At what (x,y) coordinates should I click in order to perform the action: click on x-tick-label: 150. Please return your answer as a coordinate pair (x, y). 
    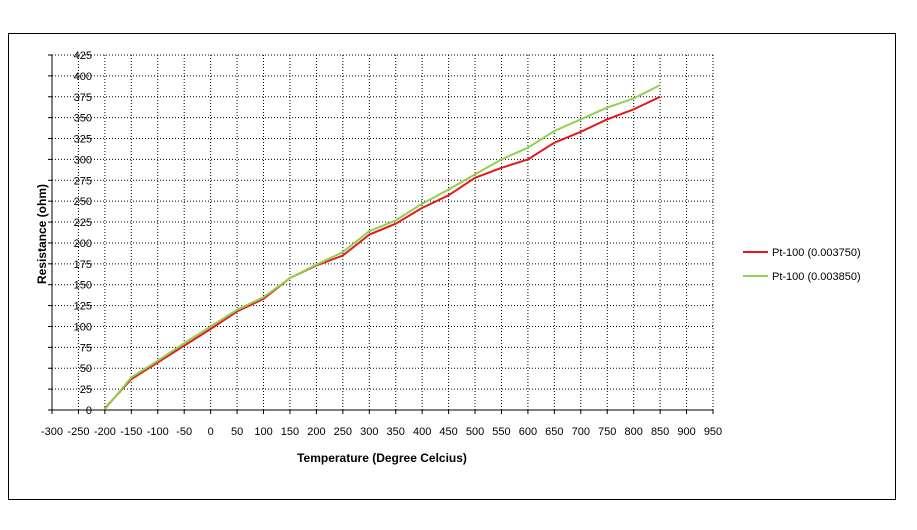
    Looking at the image, I should click on (290, 432).